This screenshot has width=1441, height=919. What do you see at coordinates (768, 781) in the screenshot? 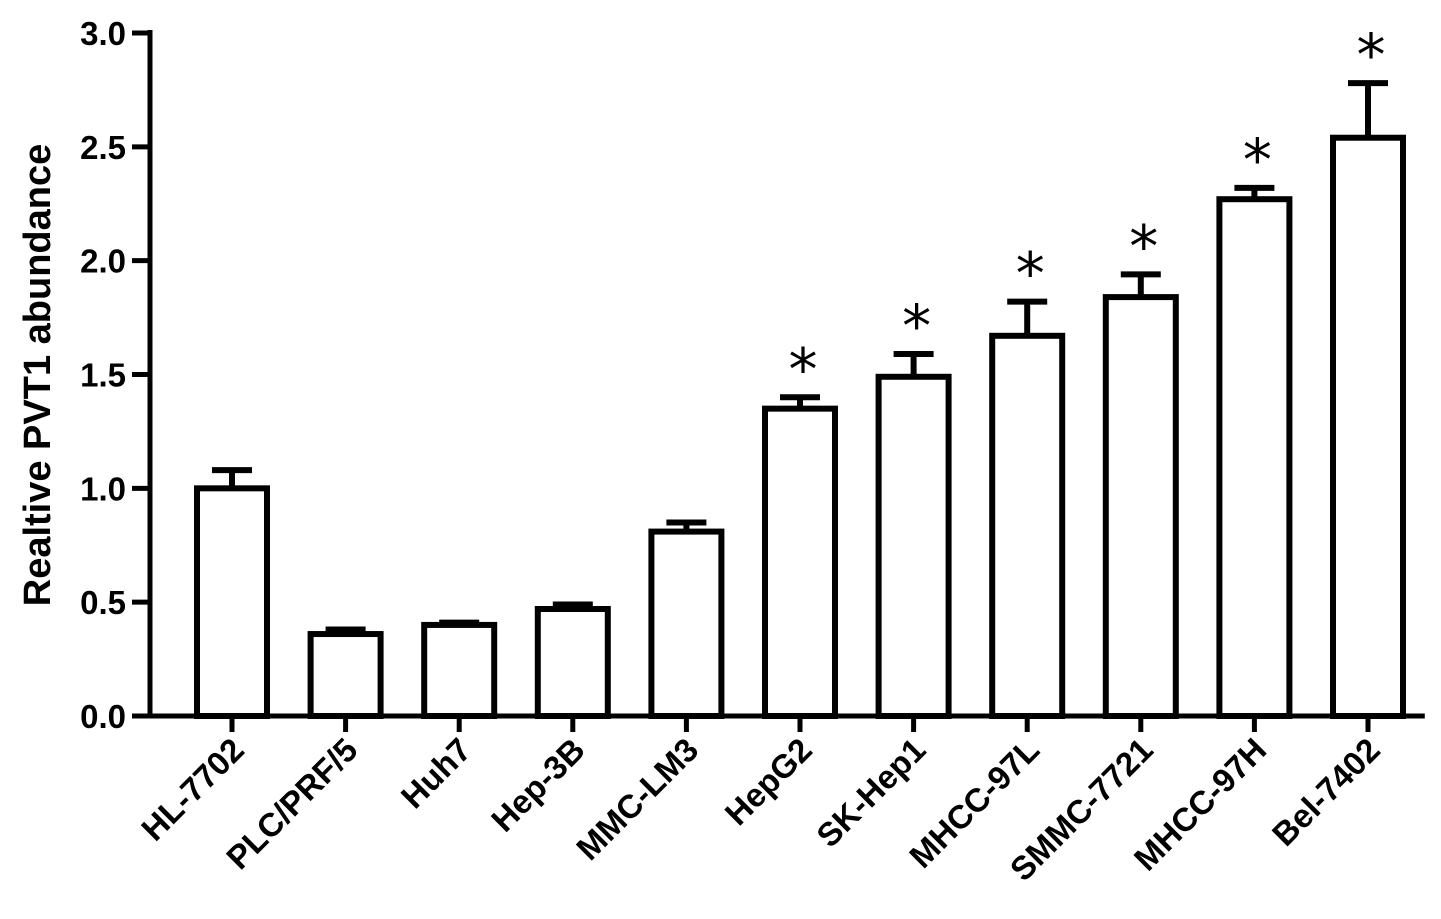
I see `x-tick-label: HepG2` at bounding box center [768, 781].